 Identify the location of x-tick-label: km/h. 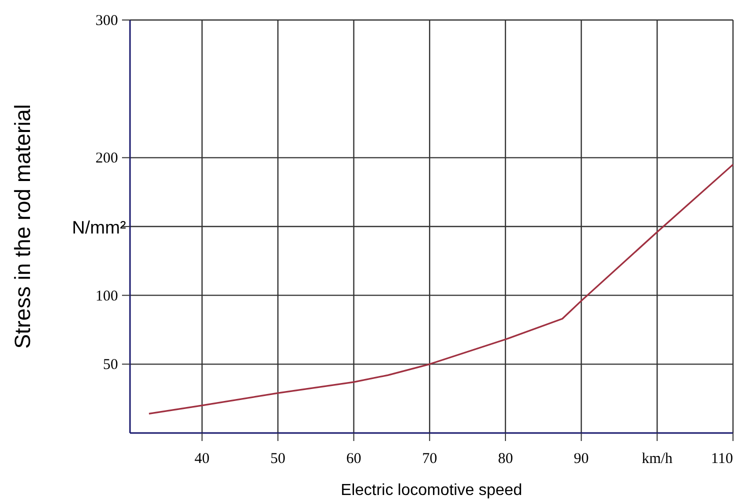
(658, 459).